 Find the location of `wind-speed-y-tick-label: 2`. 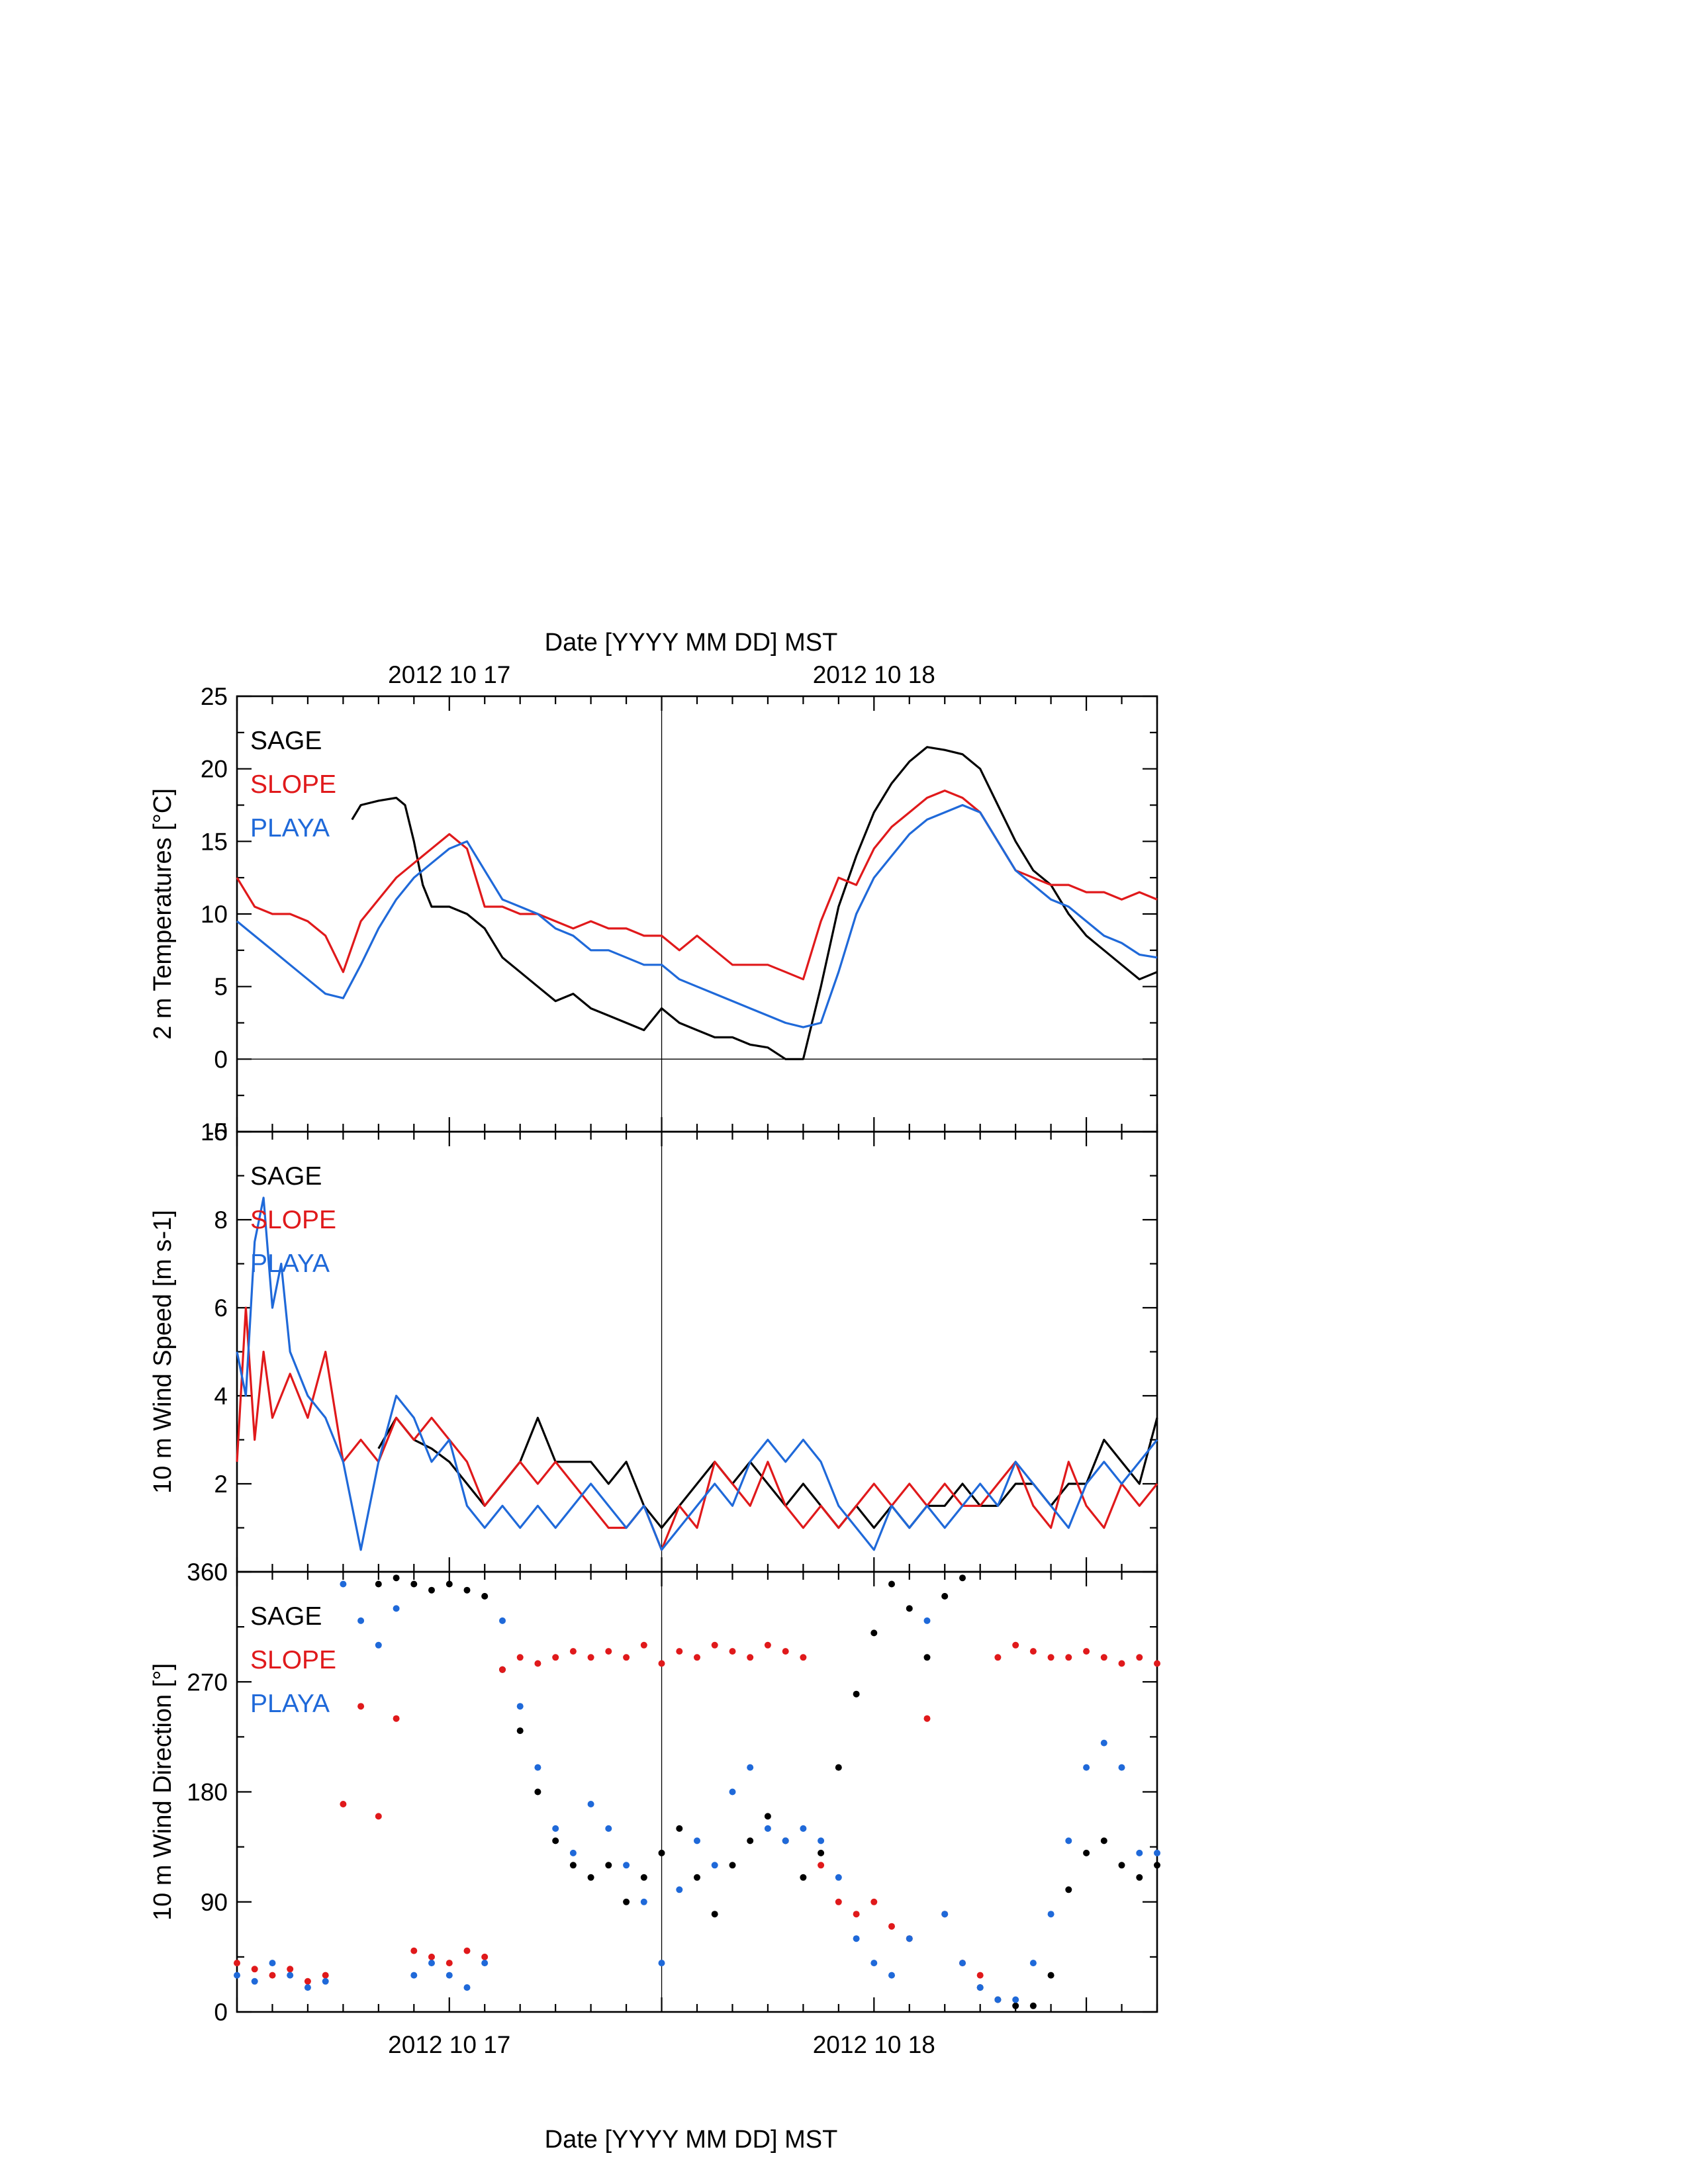

wind-speed-y-tick-label: 2 is located at coordinates (221, 1484).